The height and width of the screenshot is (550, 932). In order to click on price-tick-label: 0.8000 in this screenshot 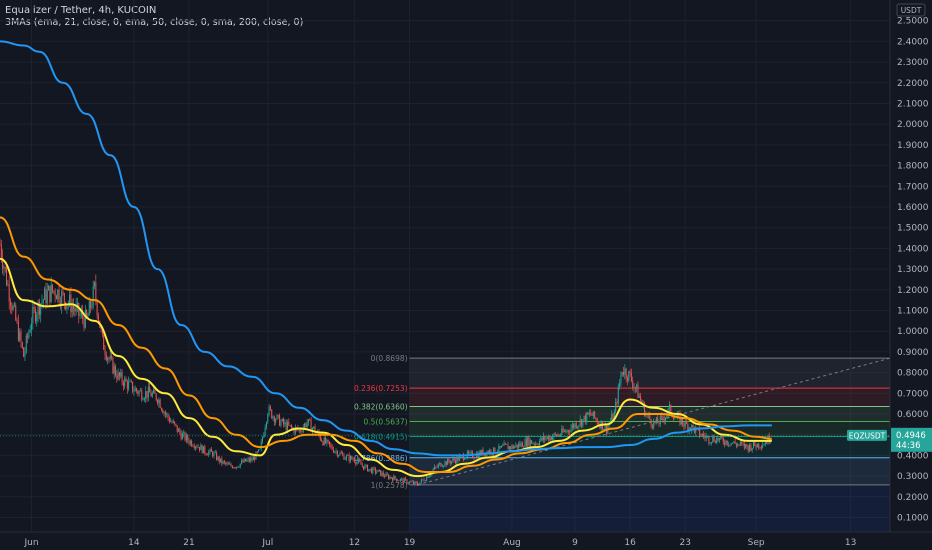, I will do `click(913, 374)`.